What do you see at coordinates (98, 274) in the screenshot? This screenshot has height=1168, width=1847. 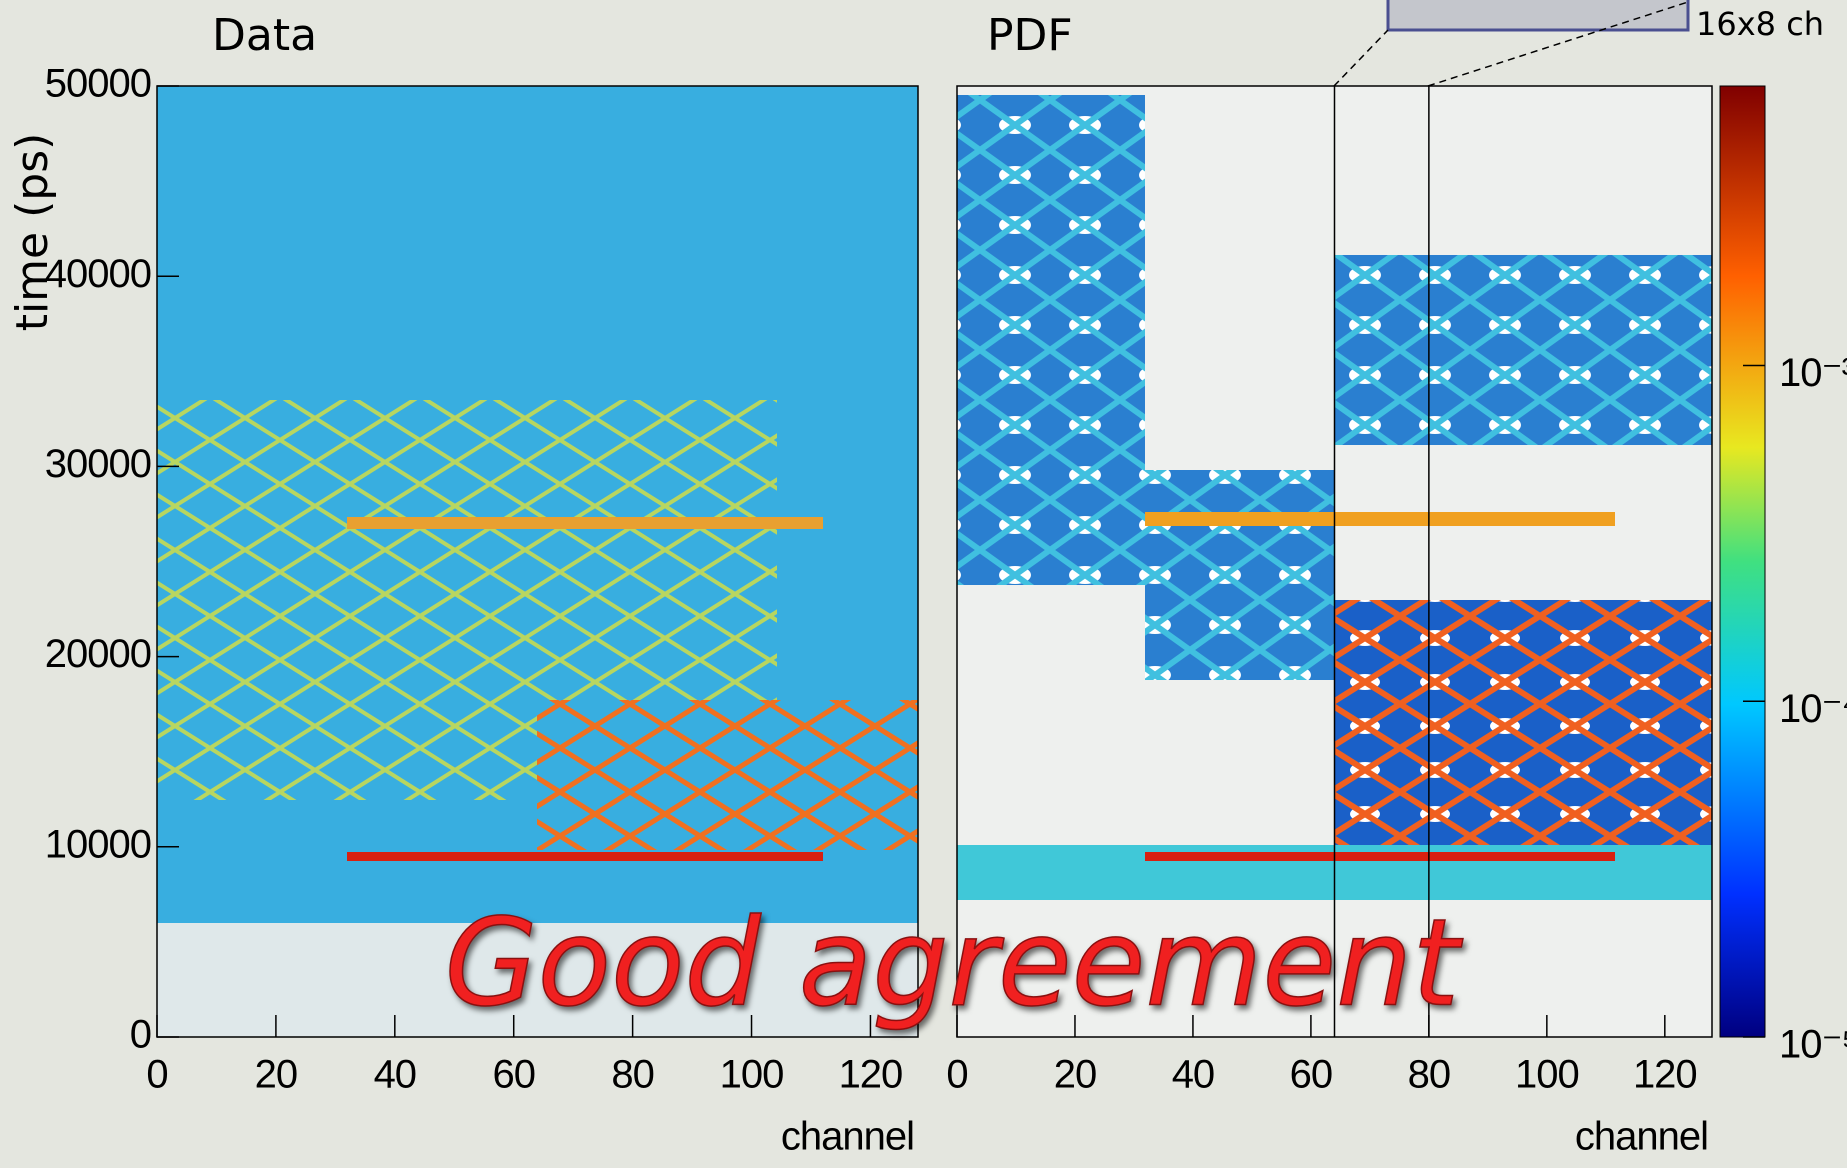 I see `y-tick-label: 40000` at bounding box center [98, 274].